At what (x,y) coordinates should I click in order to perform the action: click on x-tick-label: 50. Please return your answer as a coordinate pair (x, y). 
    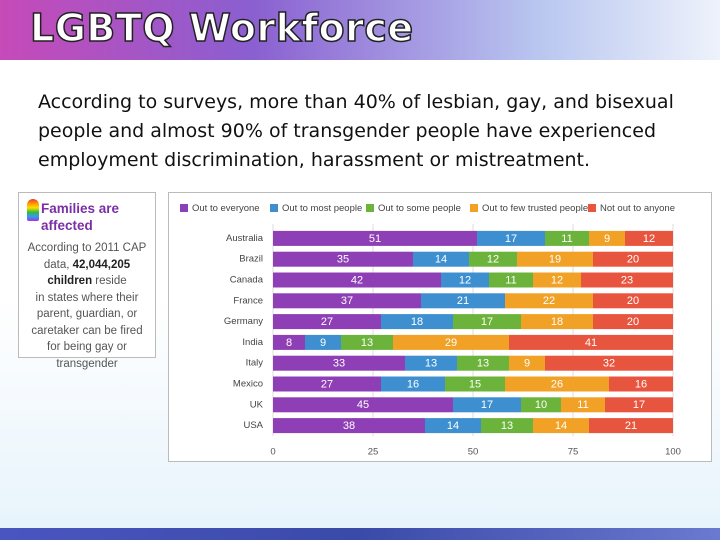
    Looking at the image, I should click on (473, 452).